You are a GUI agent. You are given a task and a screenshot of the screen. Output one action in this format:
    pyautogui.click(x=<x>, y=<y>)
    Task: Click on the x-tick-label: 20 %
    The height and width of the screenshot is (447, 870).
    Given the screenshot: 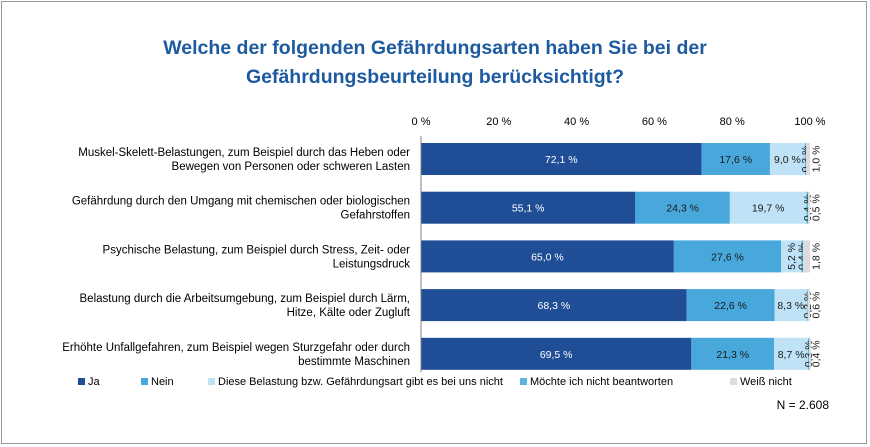 What is the action you would take?
    pyautogui.click(x=498, y=122)
    